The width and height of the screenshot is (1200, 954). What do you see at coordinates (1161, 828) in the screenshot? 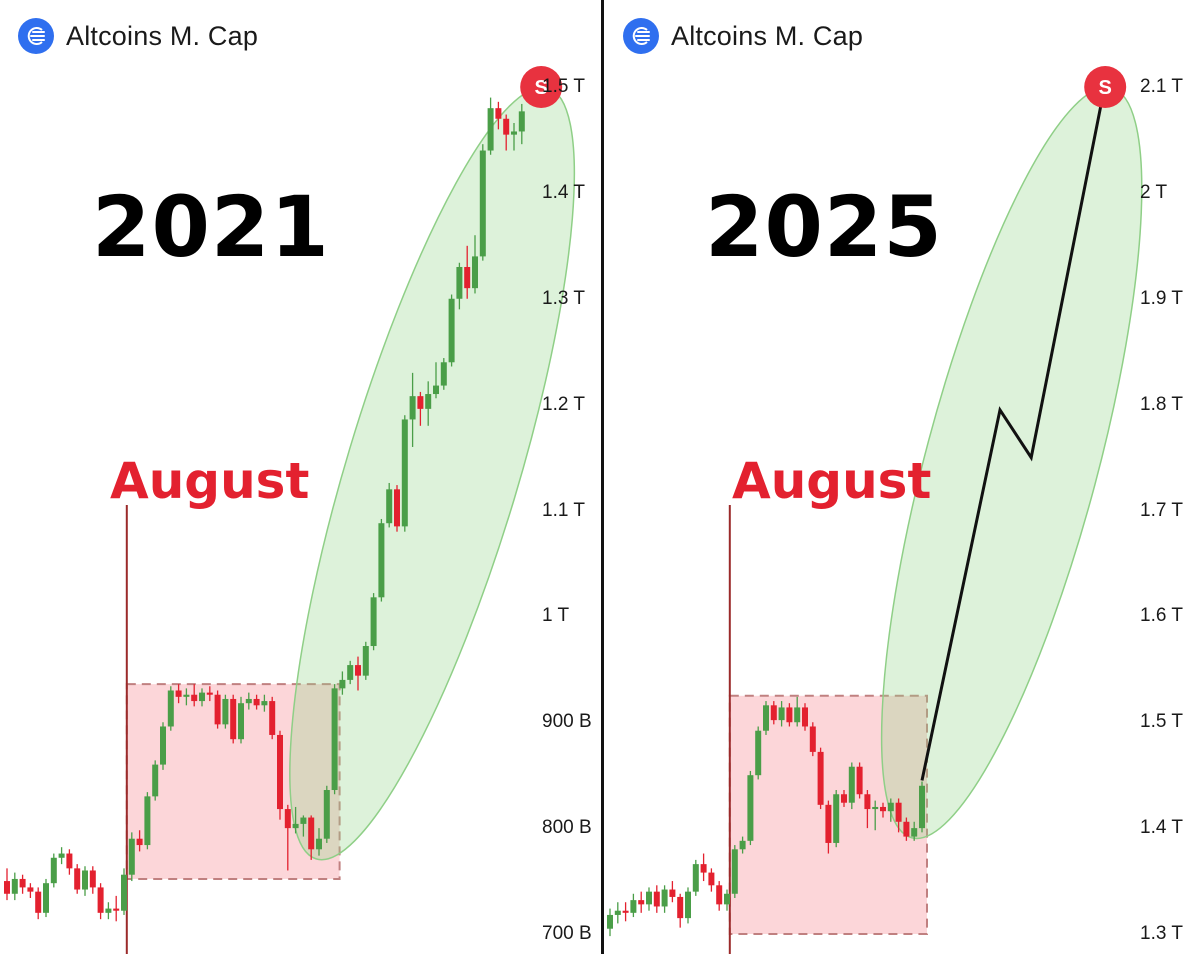
I see `y-tick-label: 1.4 T` at bounding box center [1161, 828].